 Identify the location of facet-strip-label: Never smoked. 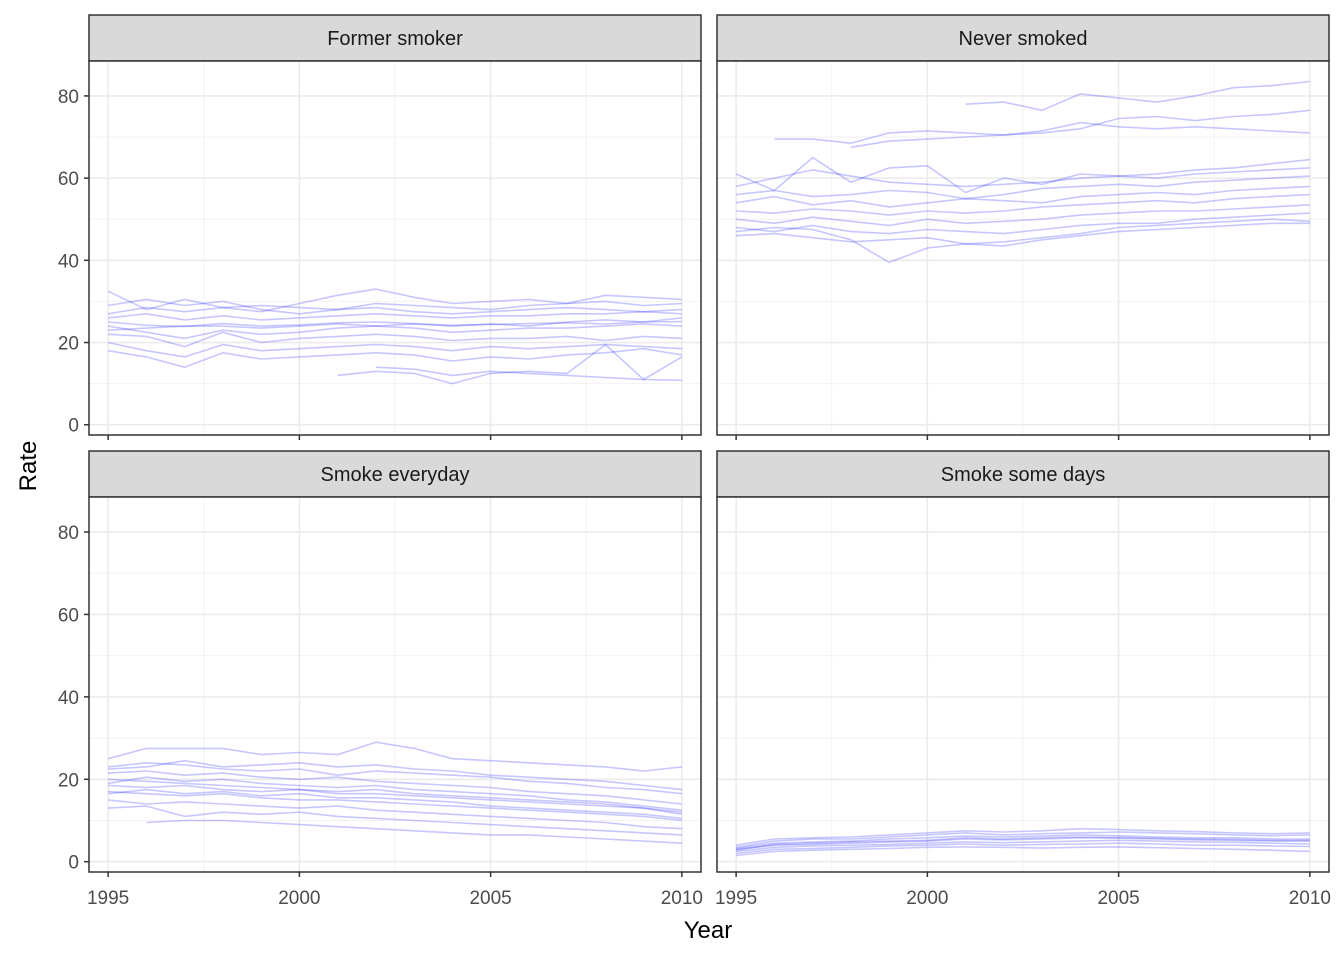
(1023, 39).